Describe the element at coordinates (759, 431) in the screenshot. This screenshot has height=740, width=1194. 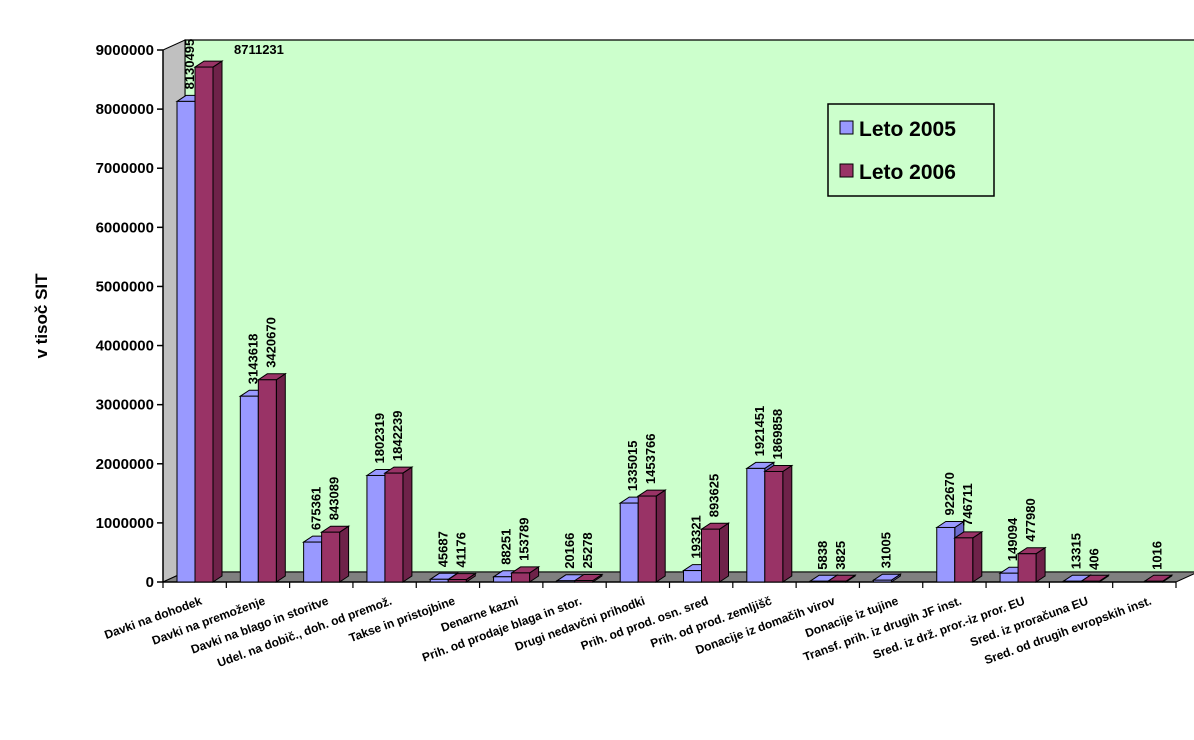
I see `data-label-2005: 1921451` at that location.